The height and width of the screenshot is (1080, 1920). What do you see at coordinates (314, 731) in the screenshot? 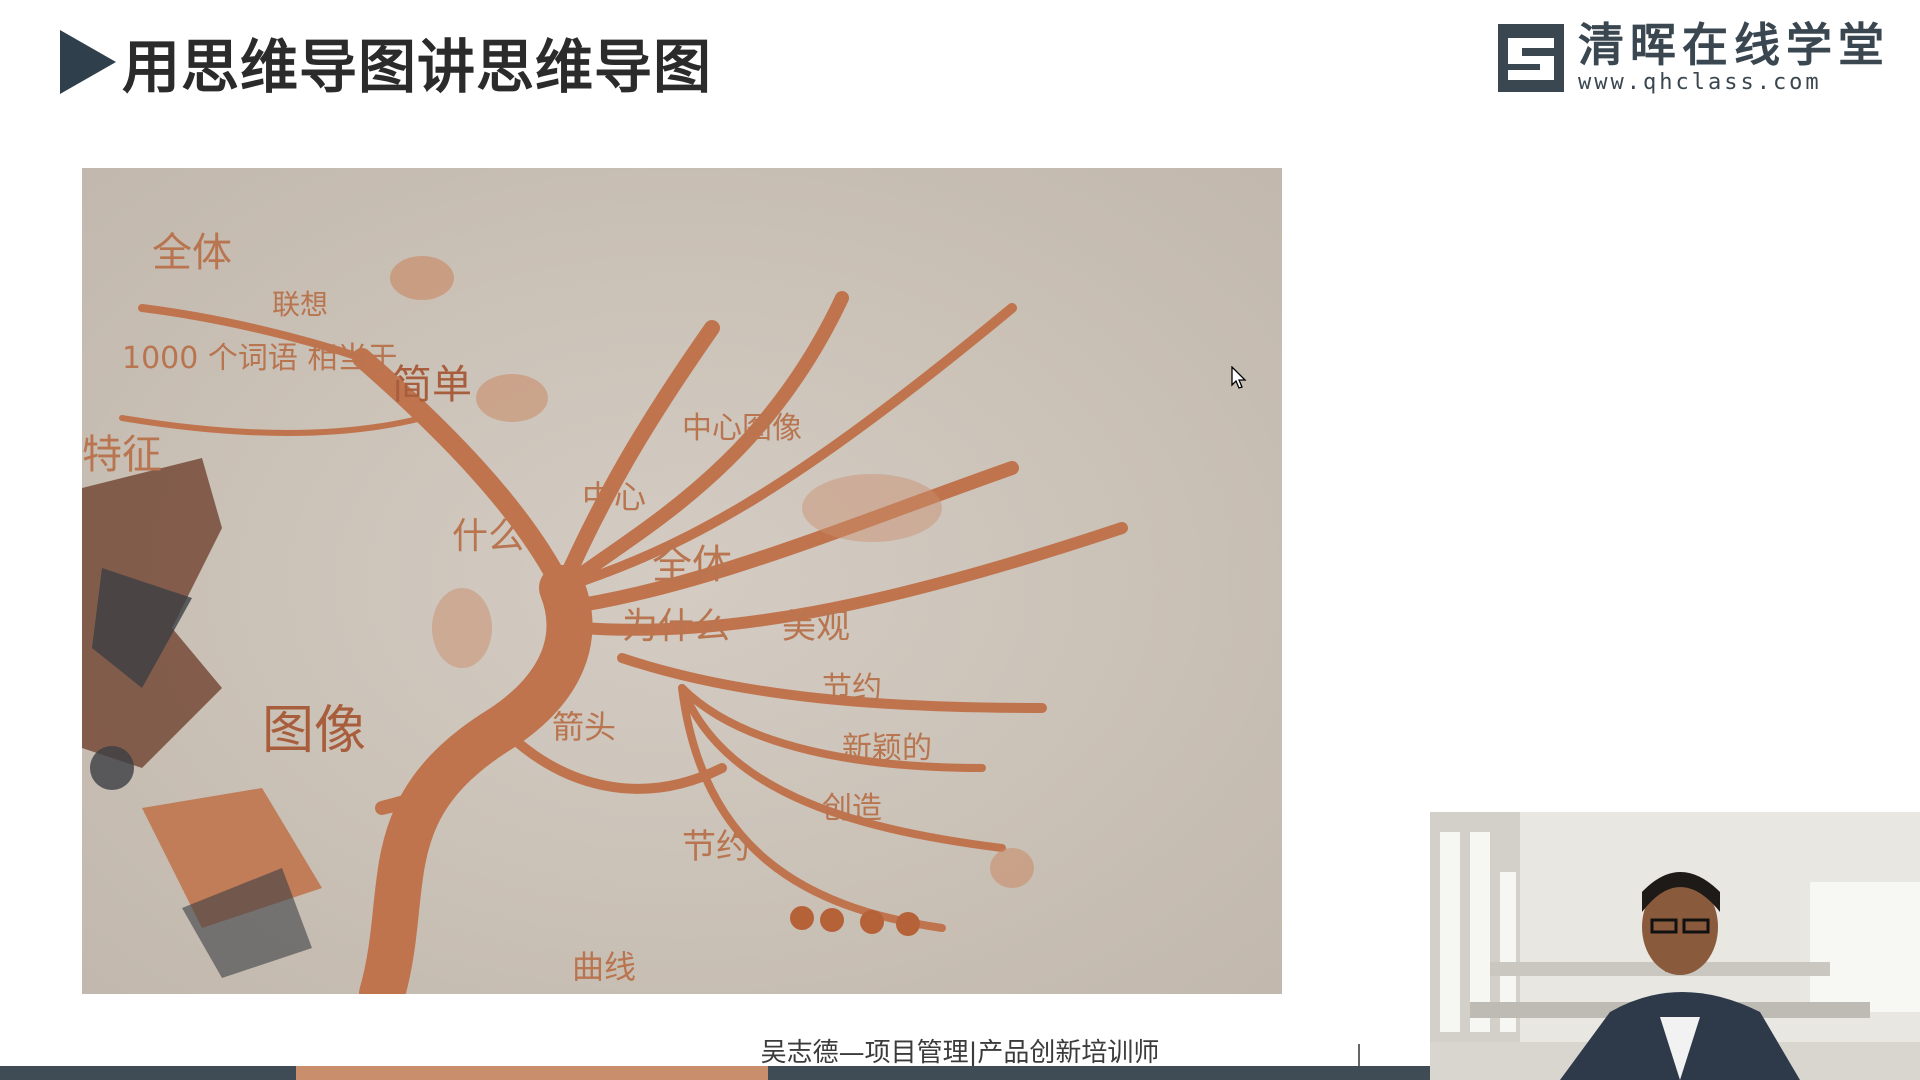
I see `mm-center-label: 图像` at bounding box center [314, 731].